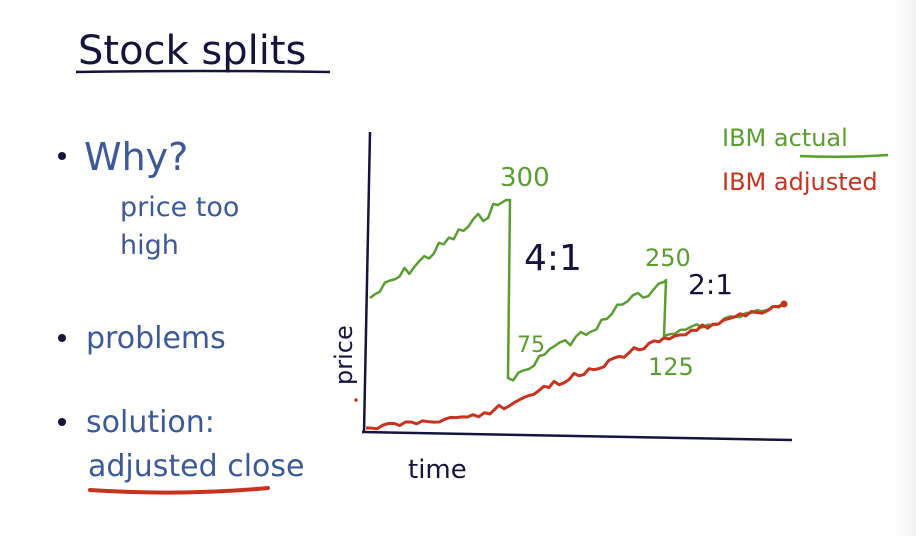 This screenshot has height=536, width=916. Describe the element at coordinates (553, 258) in the screenshot. I see `split1-ratio-label: 4:1` at that location.